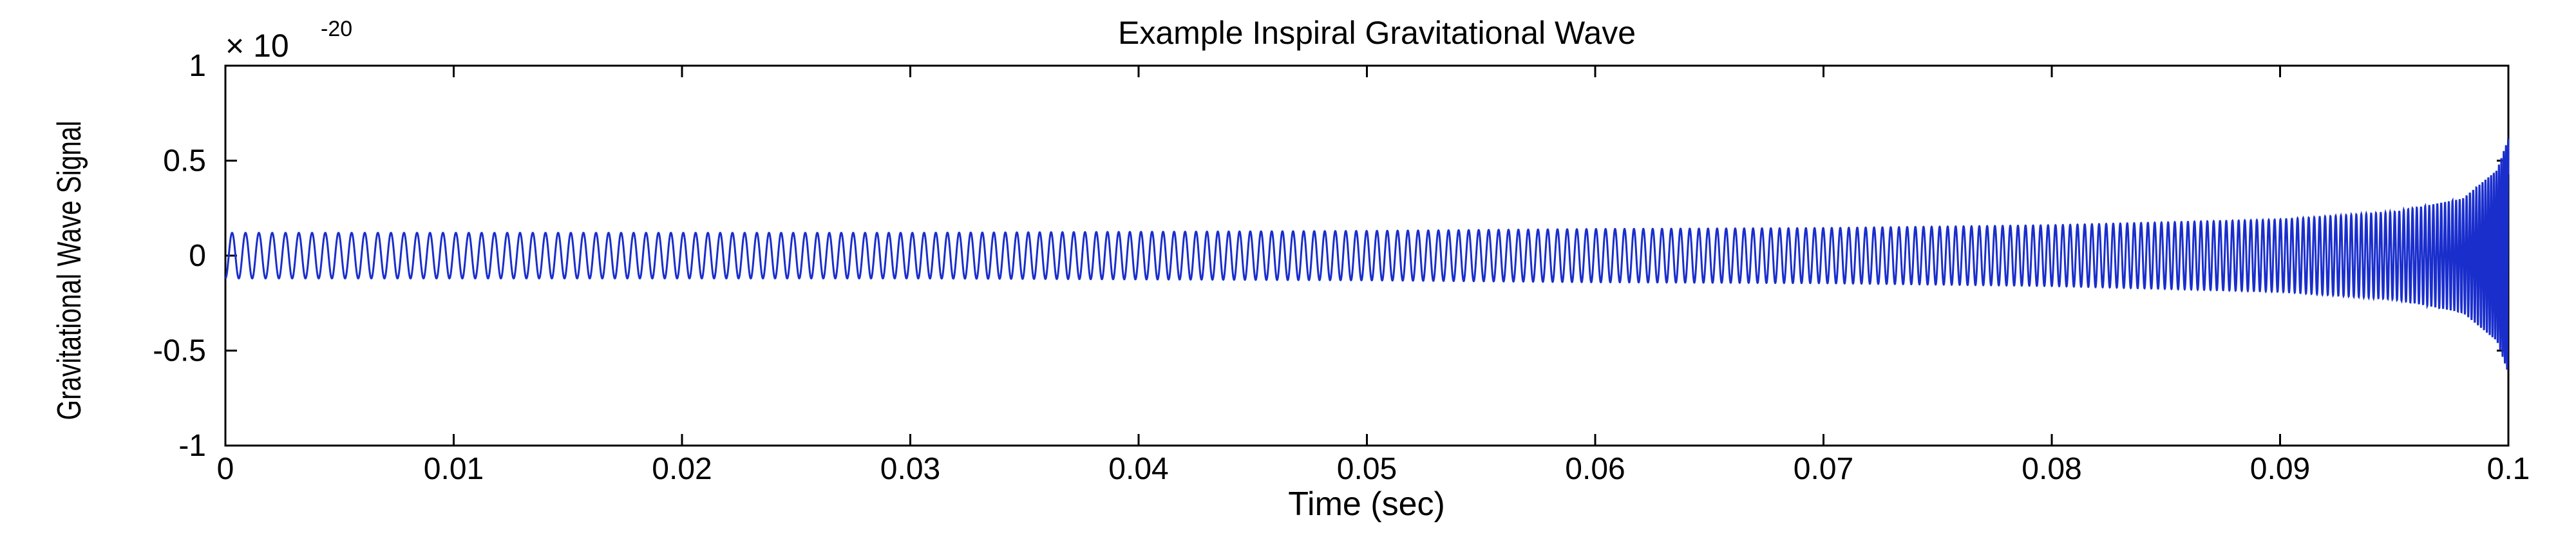  What do you see at coordinates (1595, 469) in the screenshot?
I see `x-tick-label: 0.06` at bounding box center [1595, 469].